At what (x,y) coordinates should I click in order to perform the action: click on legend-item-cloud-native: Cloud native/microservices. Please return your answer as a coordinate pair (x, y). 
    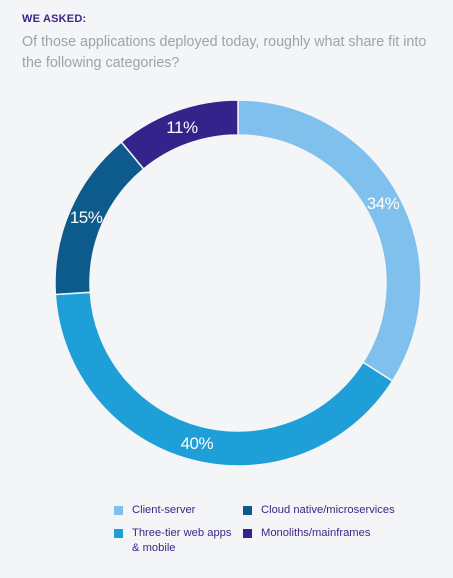
    Looking at the image, I should click on (319, 510).